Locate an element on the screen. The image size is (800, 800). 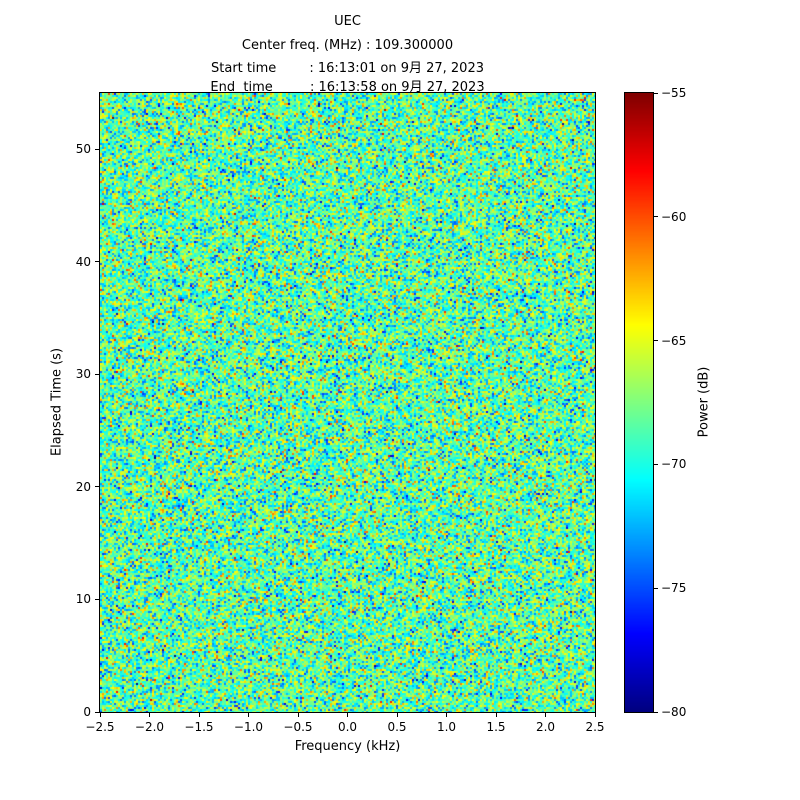
start-time-line: Start time : 16:13:01 on 9月 27, 2023 is located at coordinates (347, 68).